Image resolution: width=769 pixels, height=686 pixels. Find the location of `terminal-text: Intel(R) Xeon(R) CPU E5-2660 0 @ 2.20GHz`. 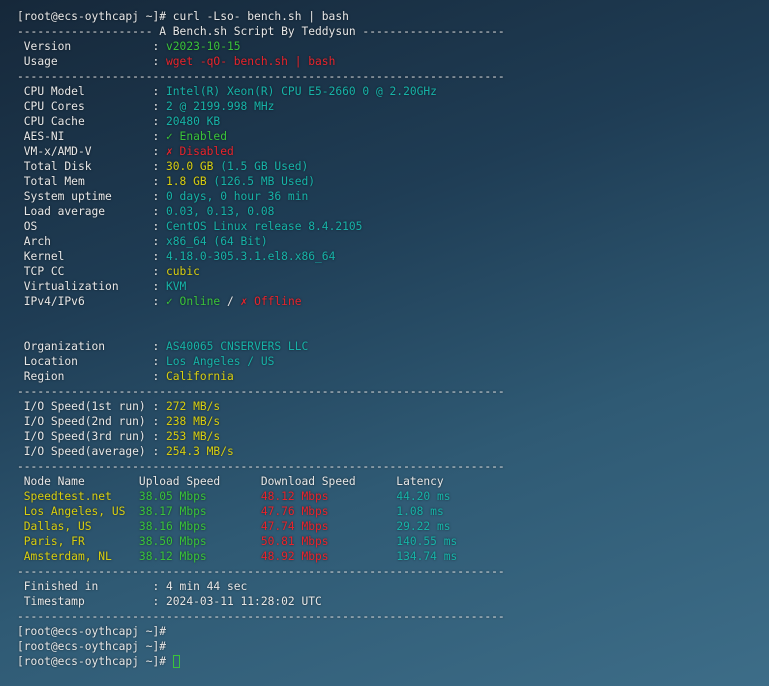

terminal-text: Intel(R) Xeon(R) CPU E5-2660 0 @ 2.20GHz is located at coordinates (301, 91).